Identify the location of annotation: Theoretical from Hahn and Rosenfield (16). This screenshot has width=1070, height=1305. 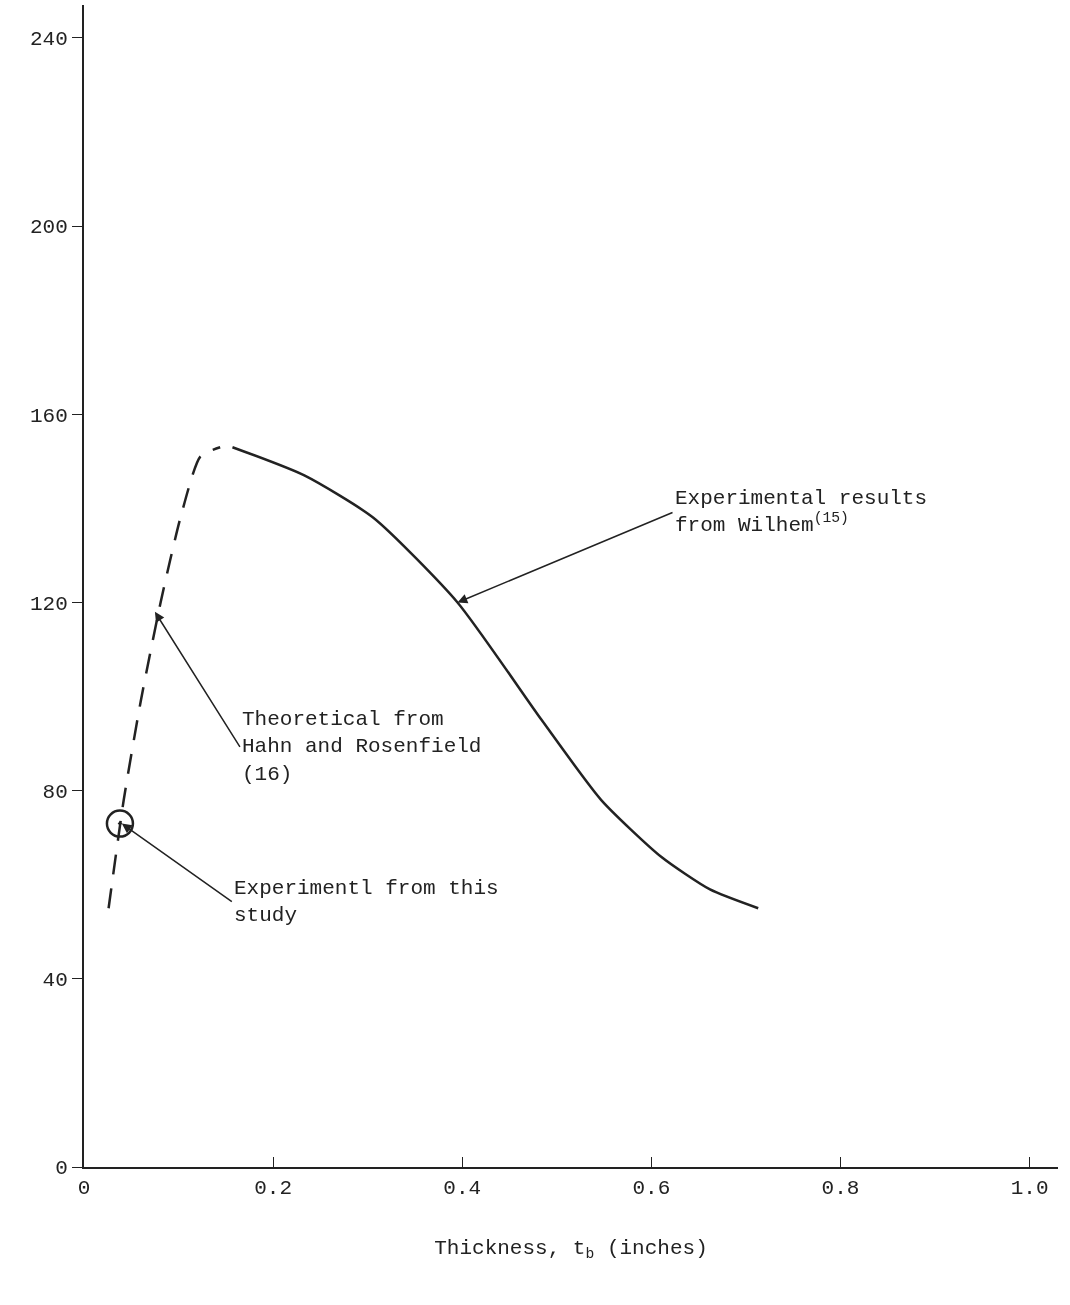
(362, 747).